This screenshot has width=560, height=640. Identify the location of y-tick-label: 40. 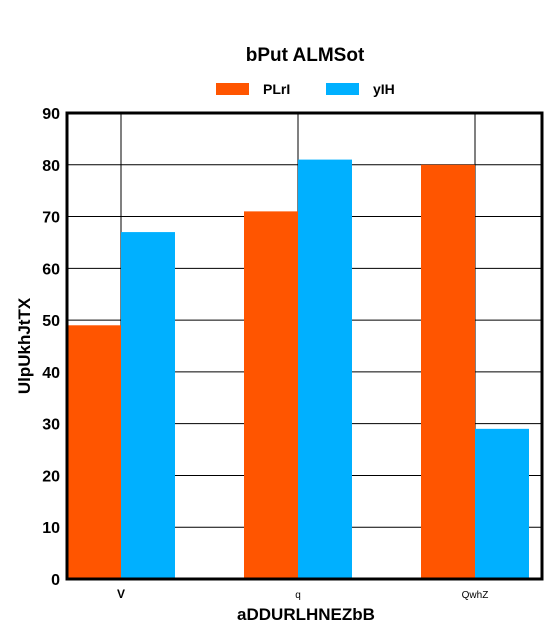
(51, 373).